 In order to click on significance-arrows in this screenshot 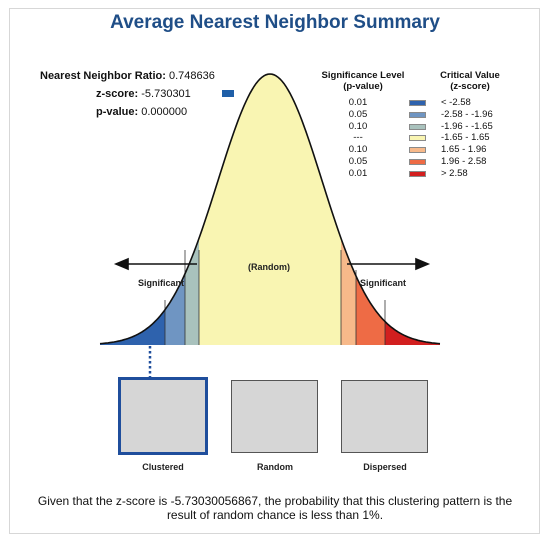, I will do `click(272, 264)`.